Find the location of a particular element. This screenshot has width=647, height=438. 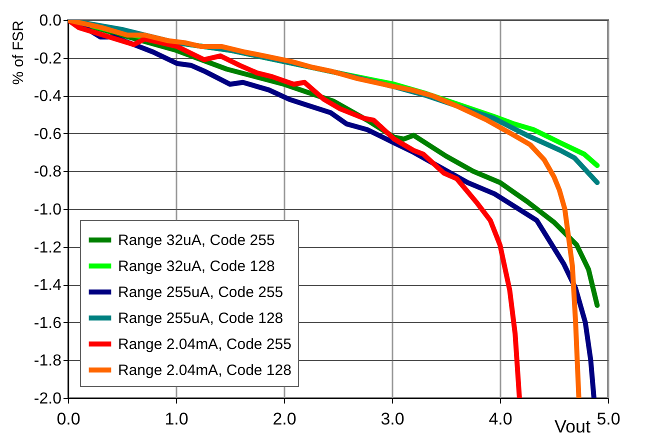

y-tick-label: -1.8 is located at coordinates (48, 361).